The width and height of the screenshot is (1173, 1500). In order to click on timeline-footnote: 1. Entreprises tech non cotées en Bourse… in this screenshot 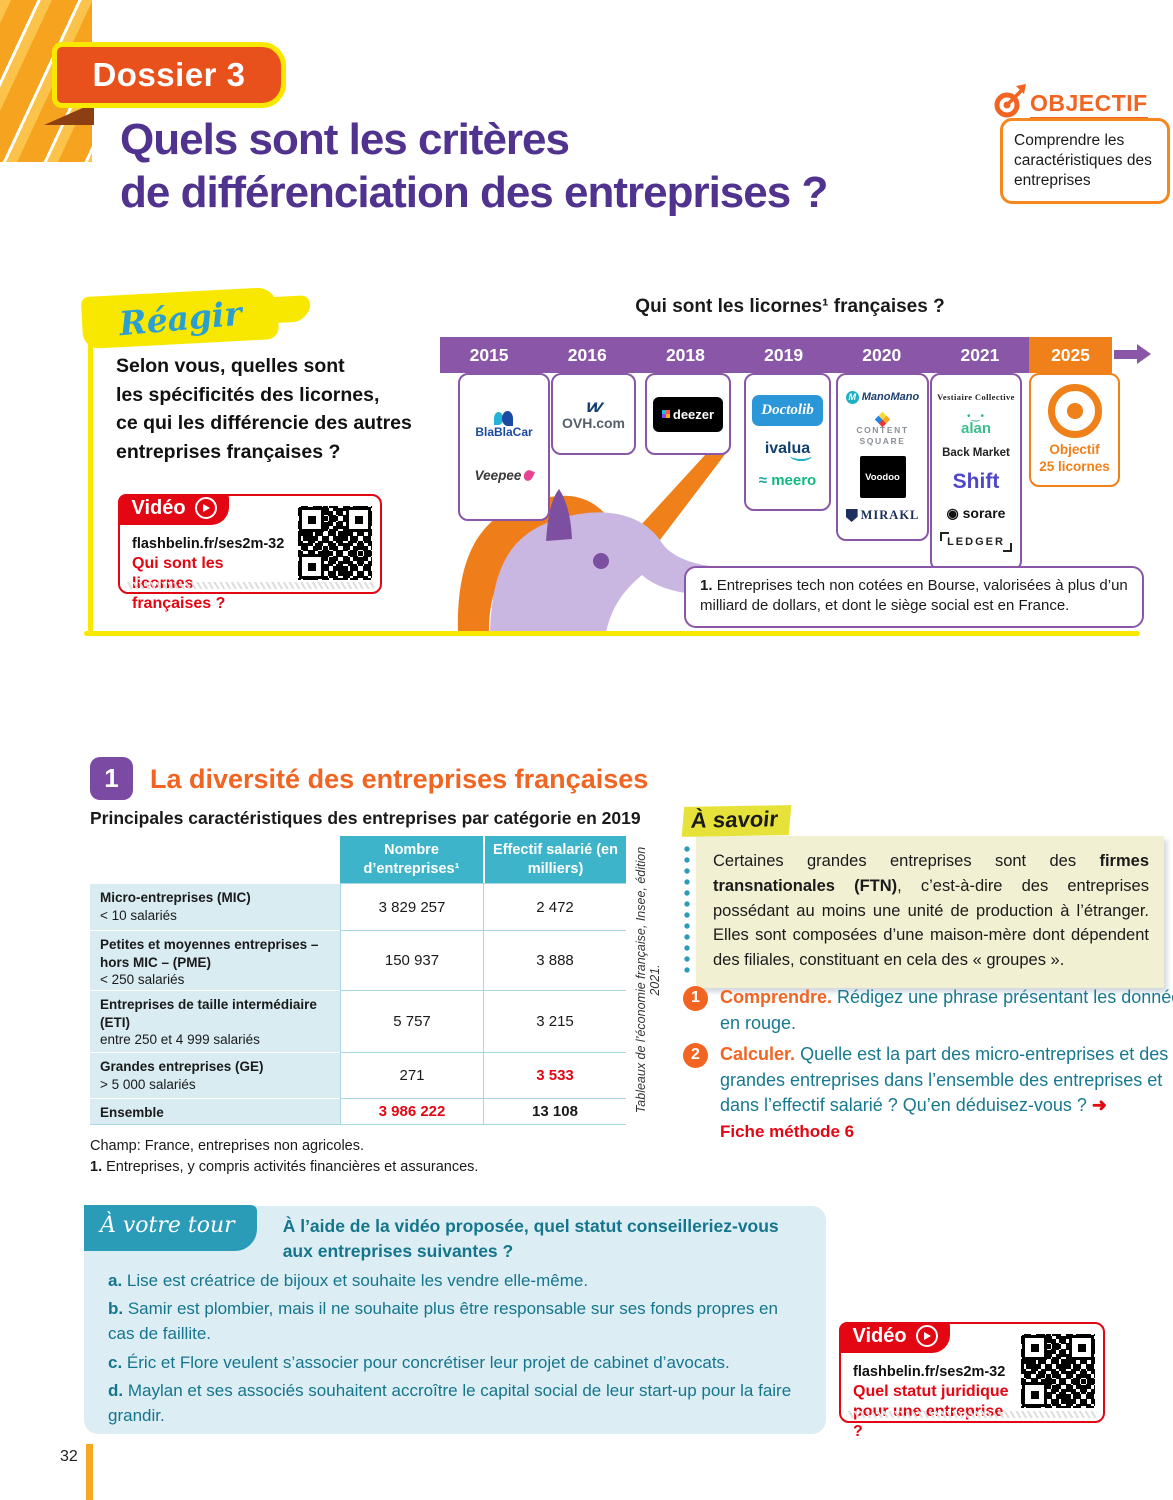, I will do `click(914, 597)`.